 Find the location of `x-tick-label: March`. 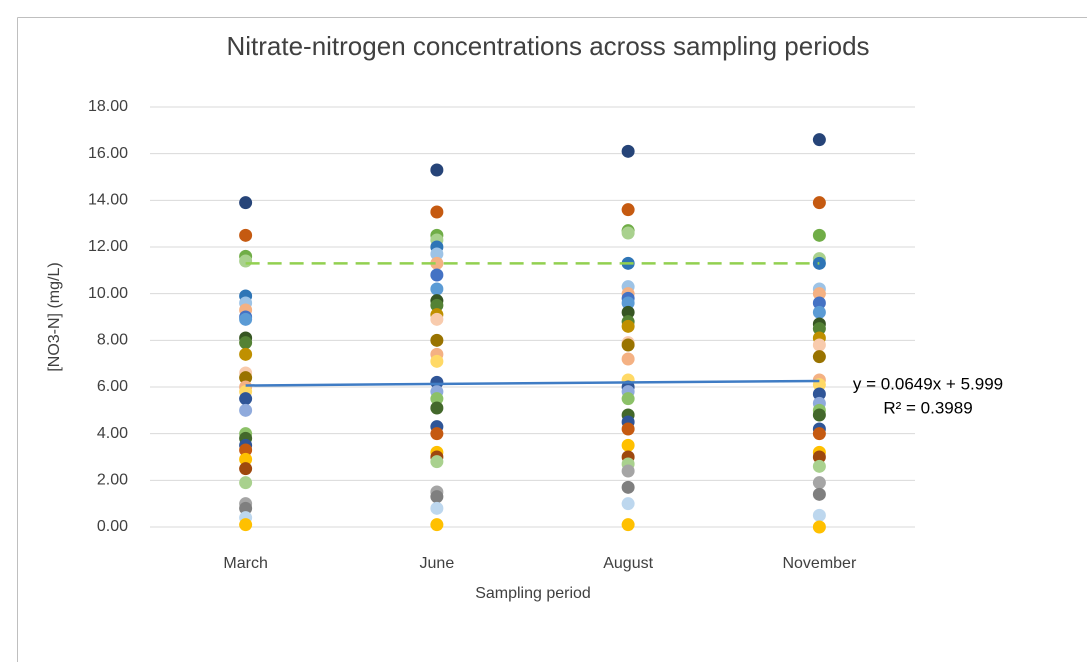

x-tick-label: March is located at coordinates (245, 563).